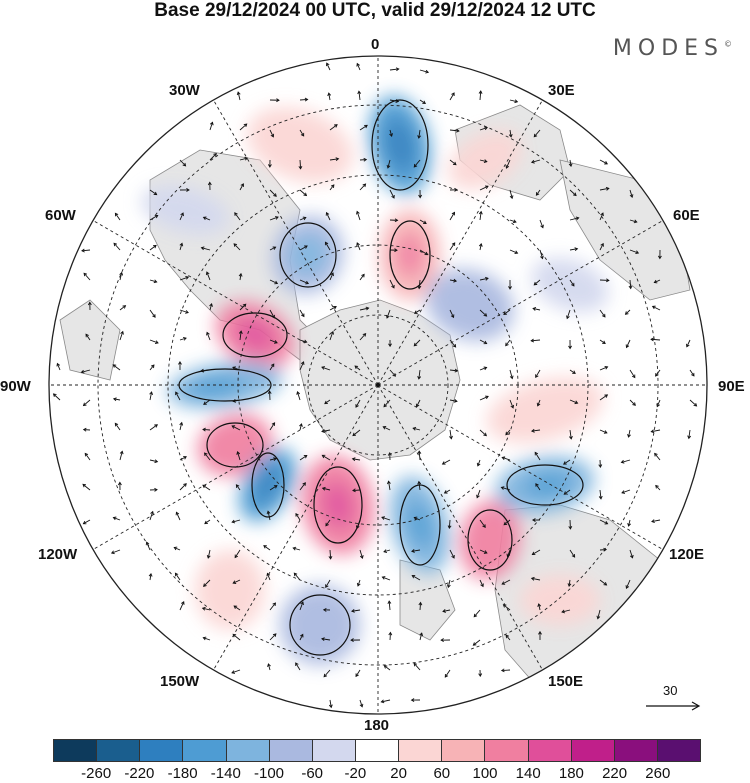 This screenshot has width=750, height=783. What do you see at coordinates (184, 90) in the screenshot?
I see `meridian-label-30w: 30W` at bounding box center [184, 90].